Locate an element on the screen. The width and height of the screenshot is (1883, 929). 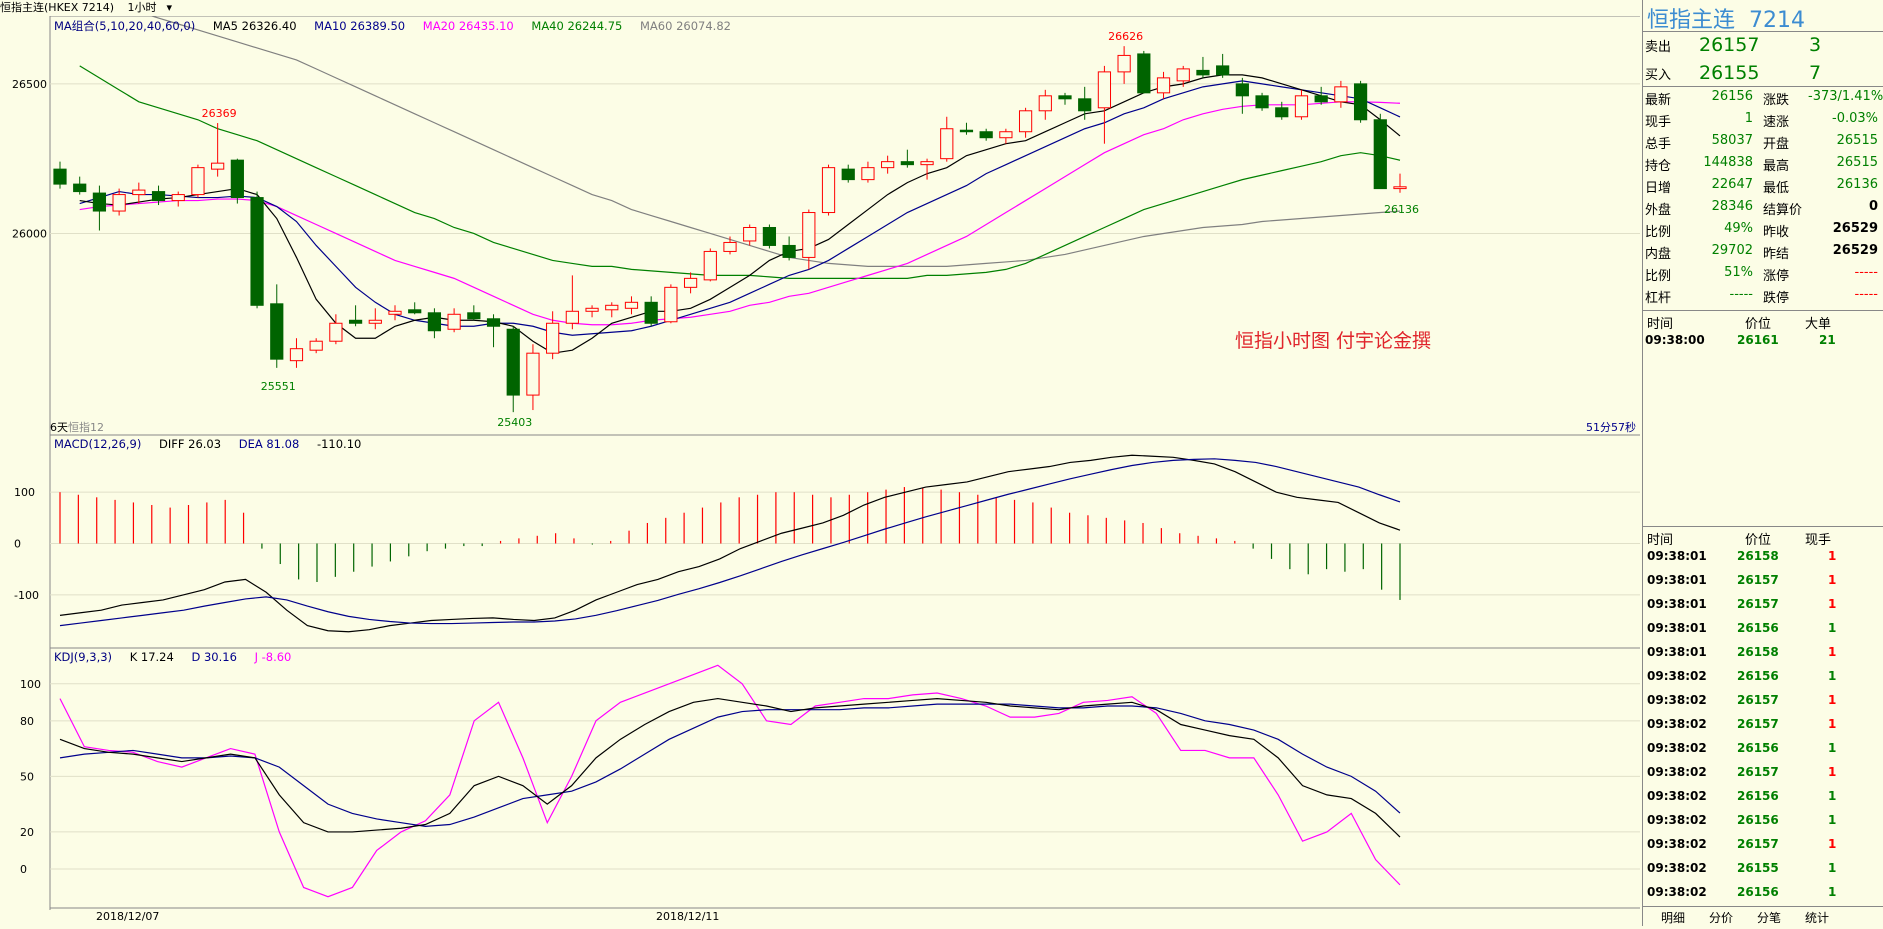
footer-left-code: 恒指12 is located at coordinates (86, 427).